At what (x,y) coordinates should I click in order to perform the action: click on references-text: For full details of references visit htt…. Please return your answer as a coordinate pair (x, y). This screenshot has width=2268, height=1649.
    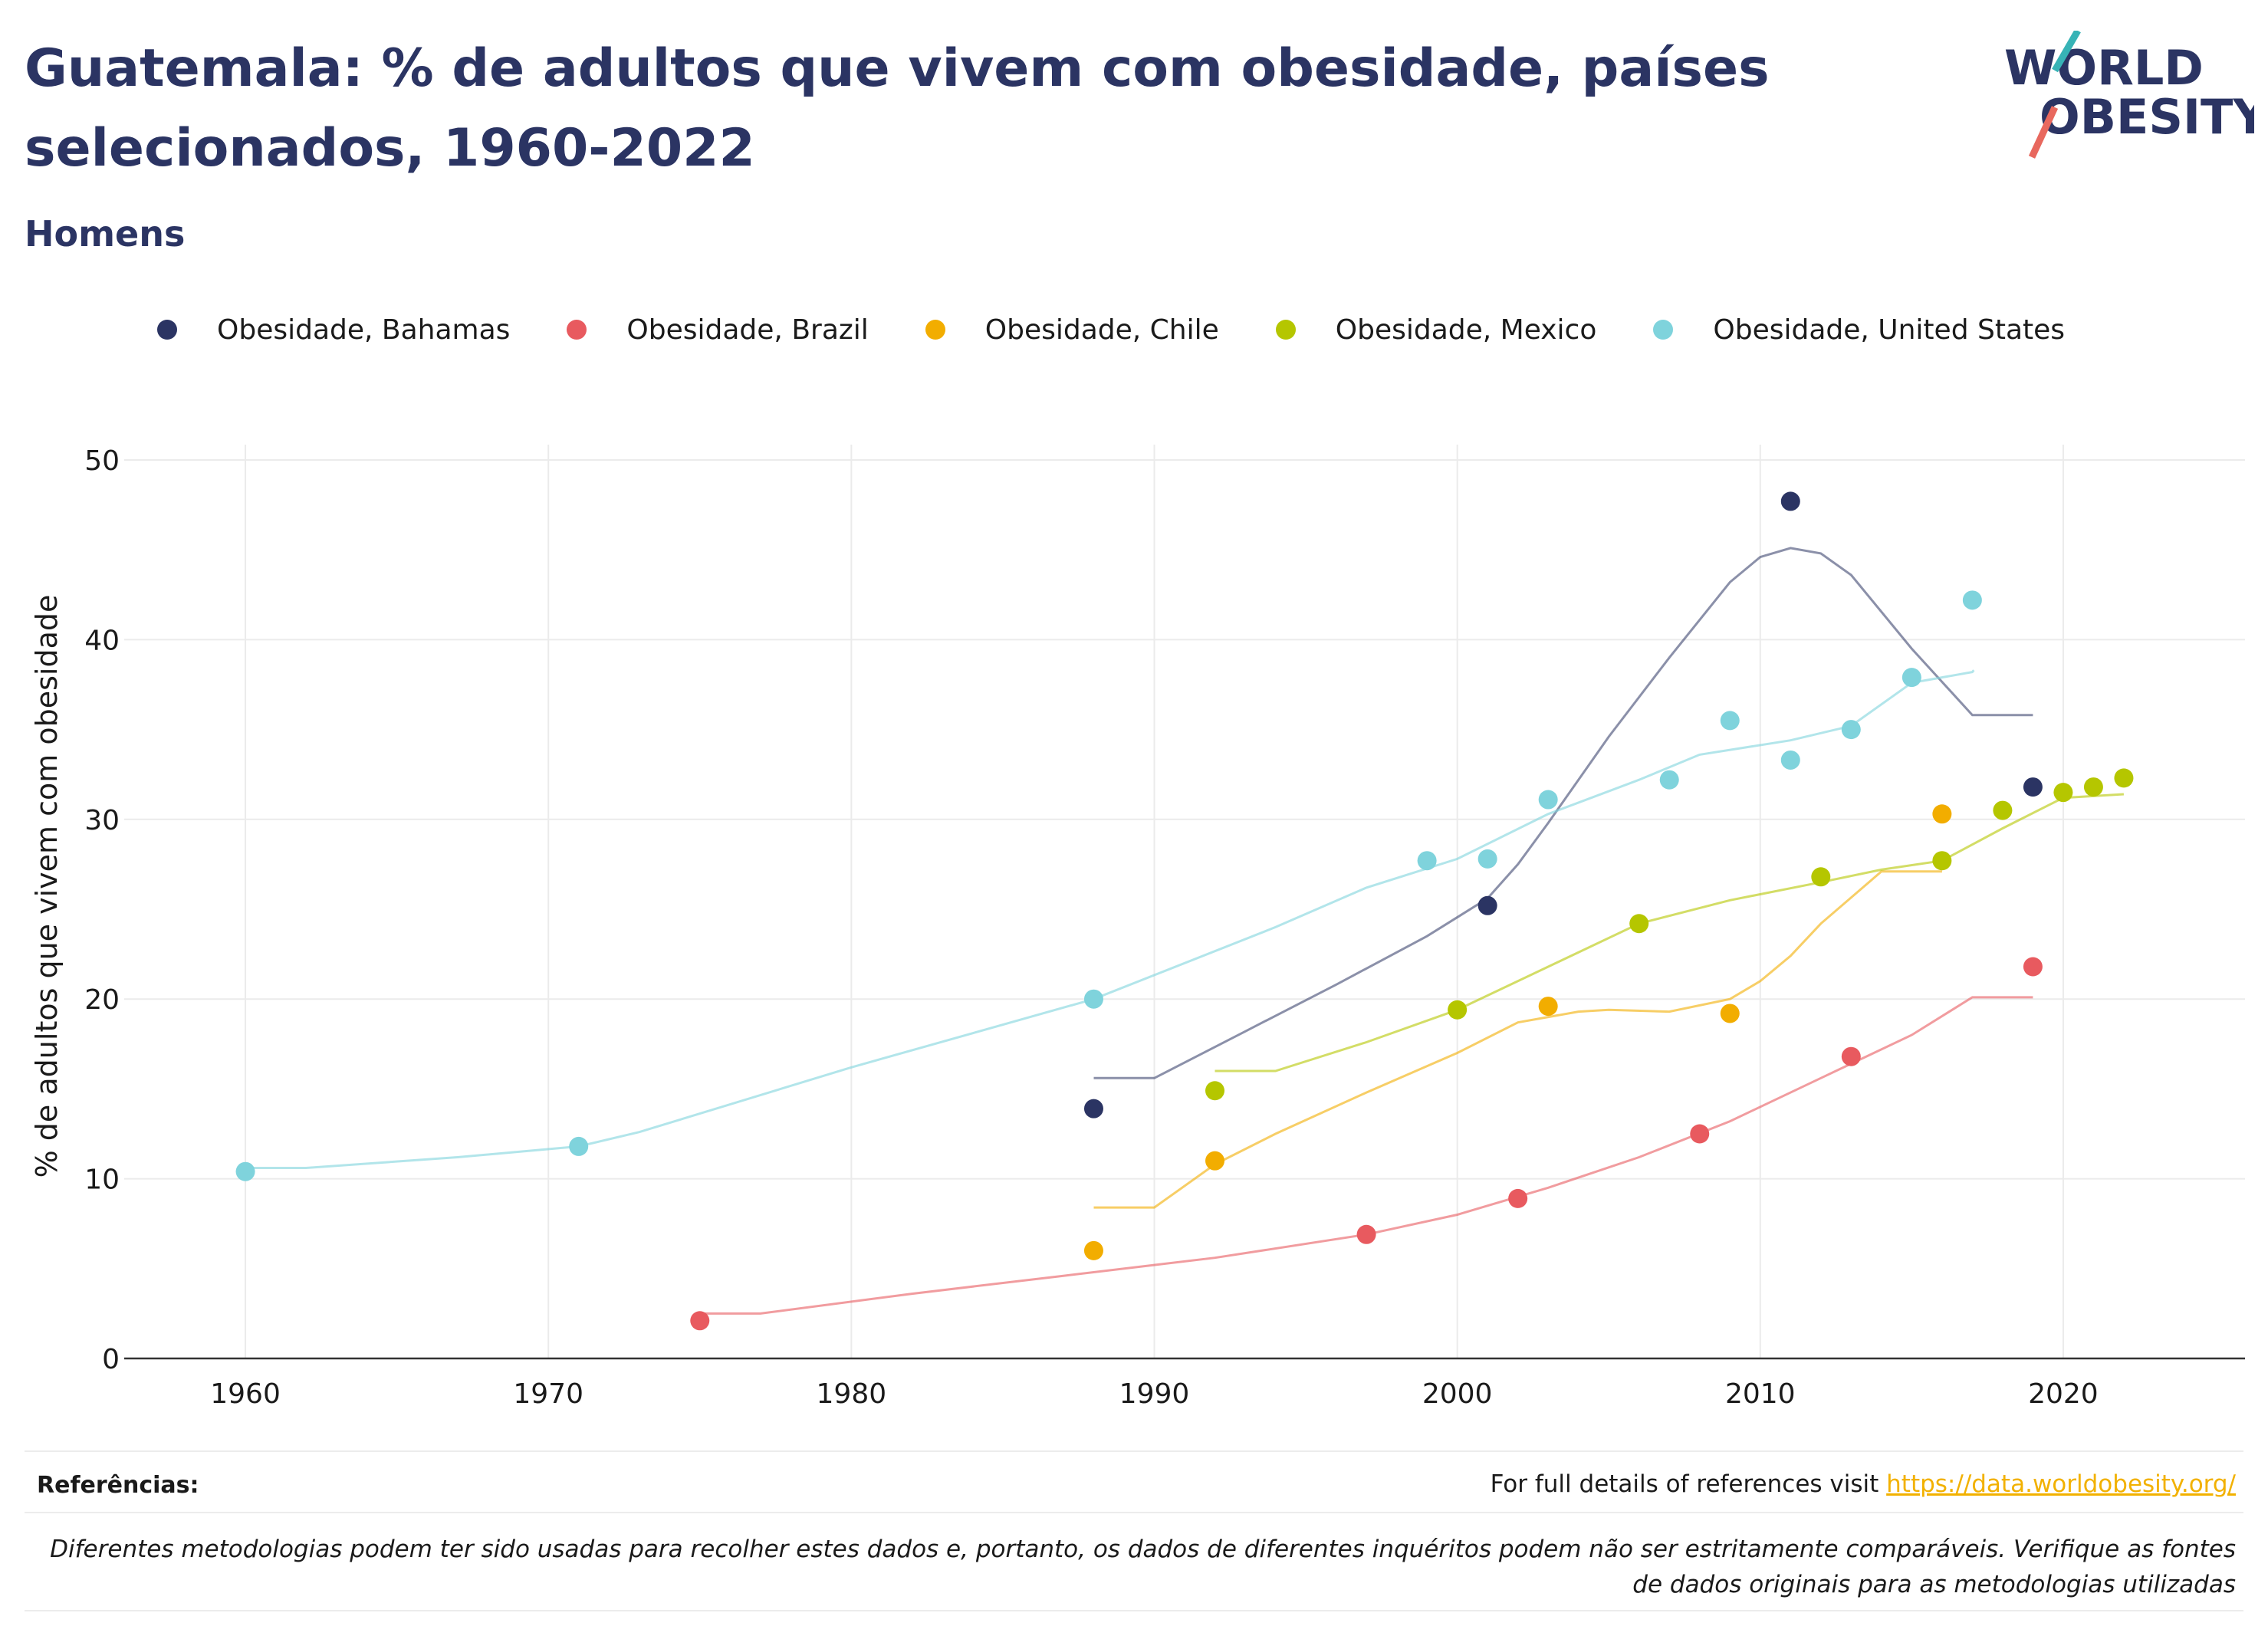
    Looking at the image, I should click on (1863, 1484).